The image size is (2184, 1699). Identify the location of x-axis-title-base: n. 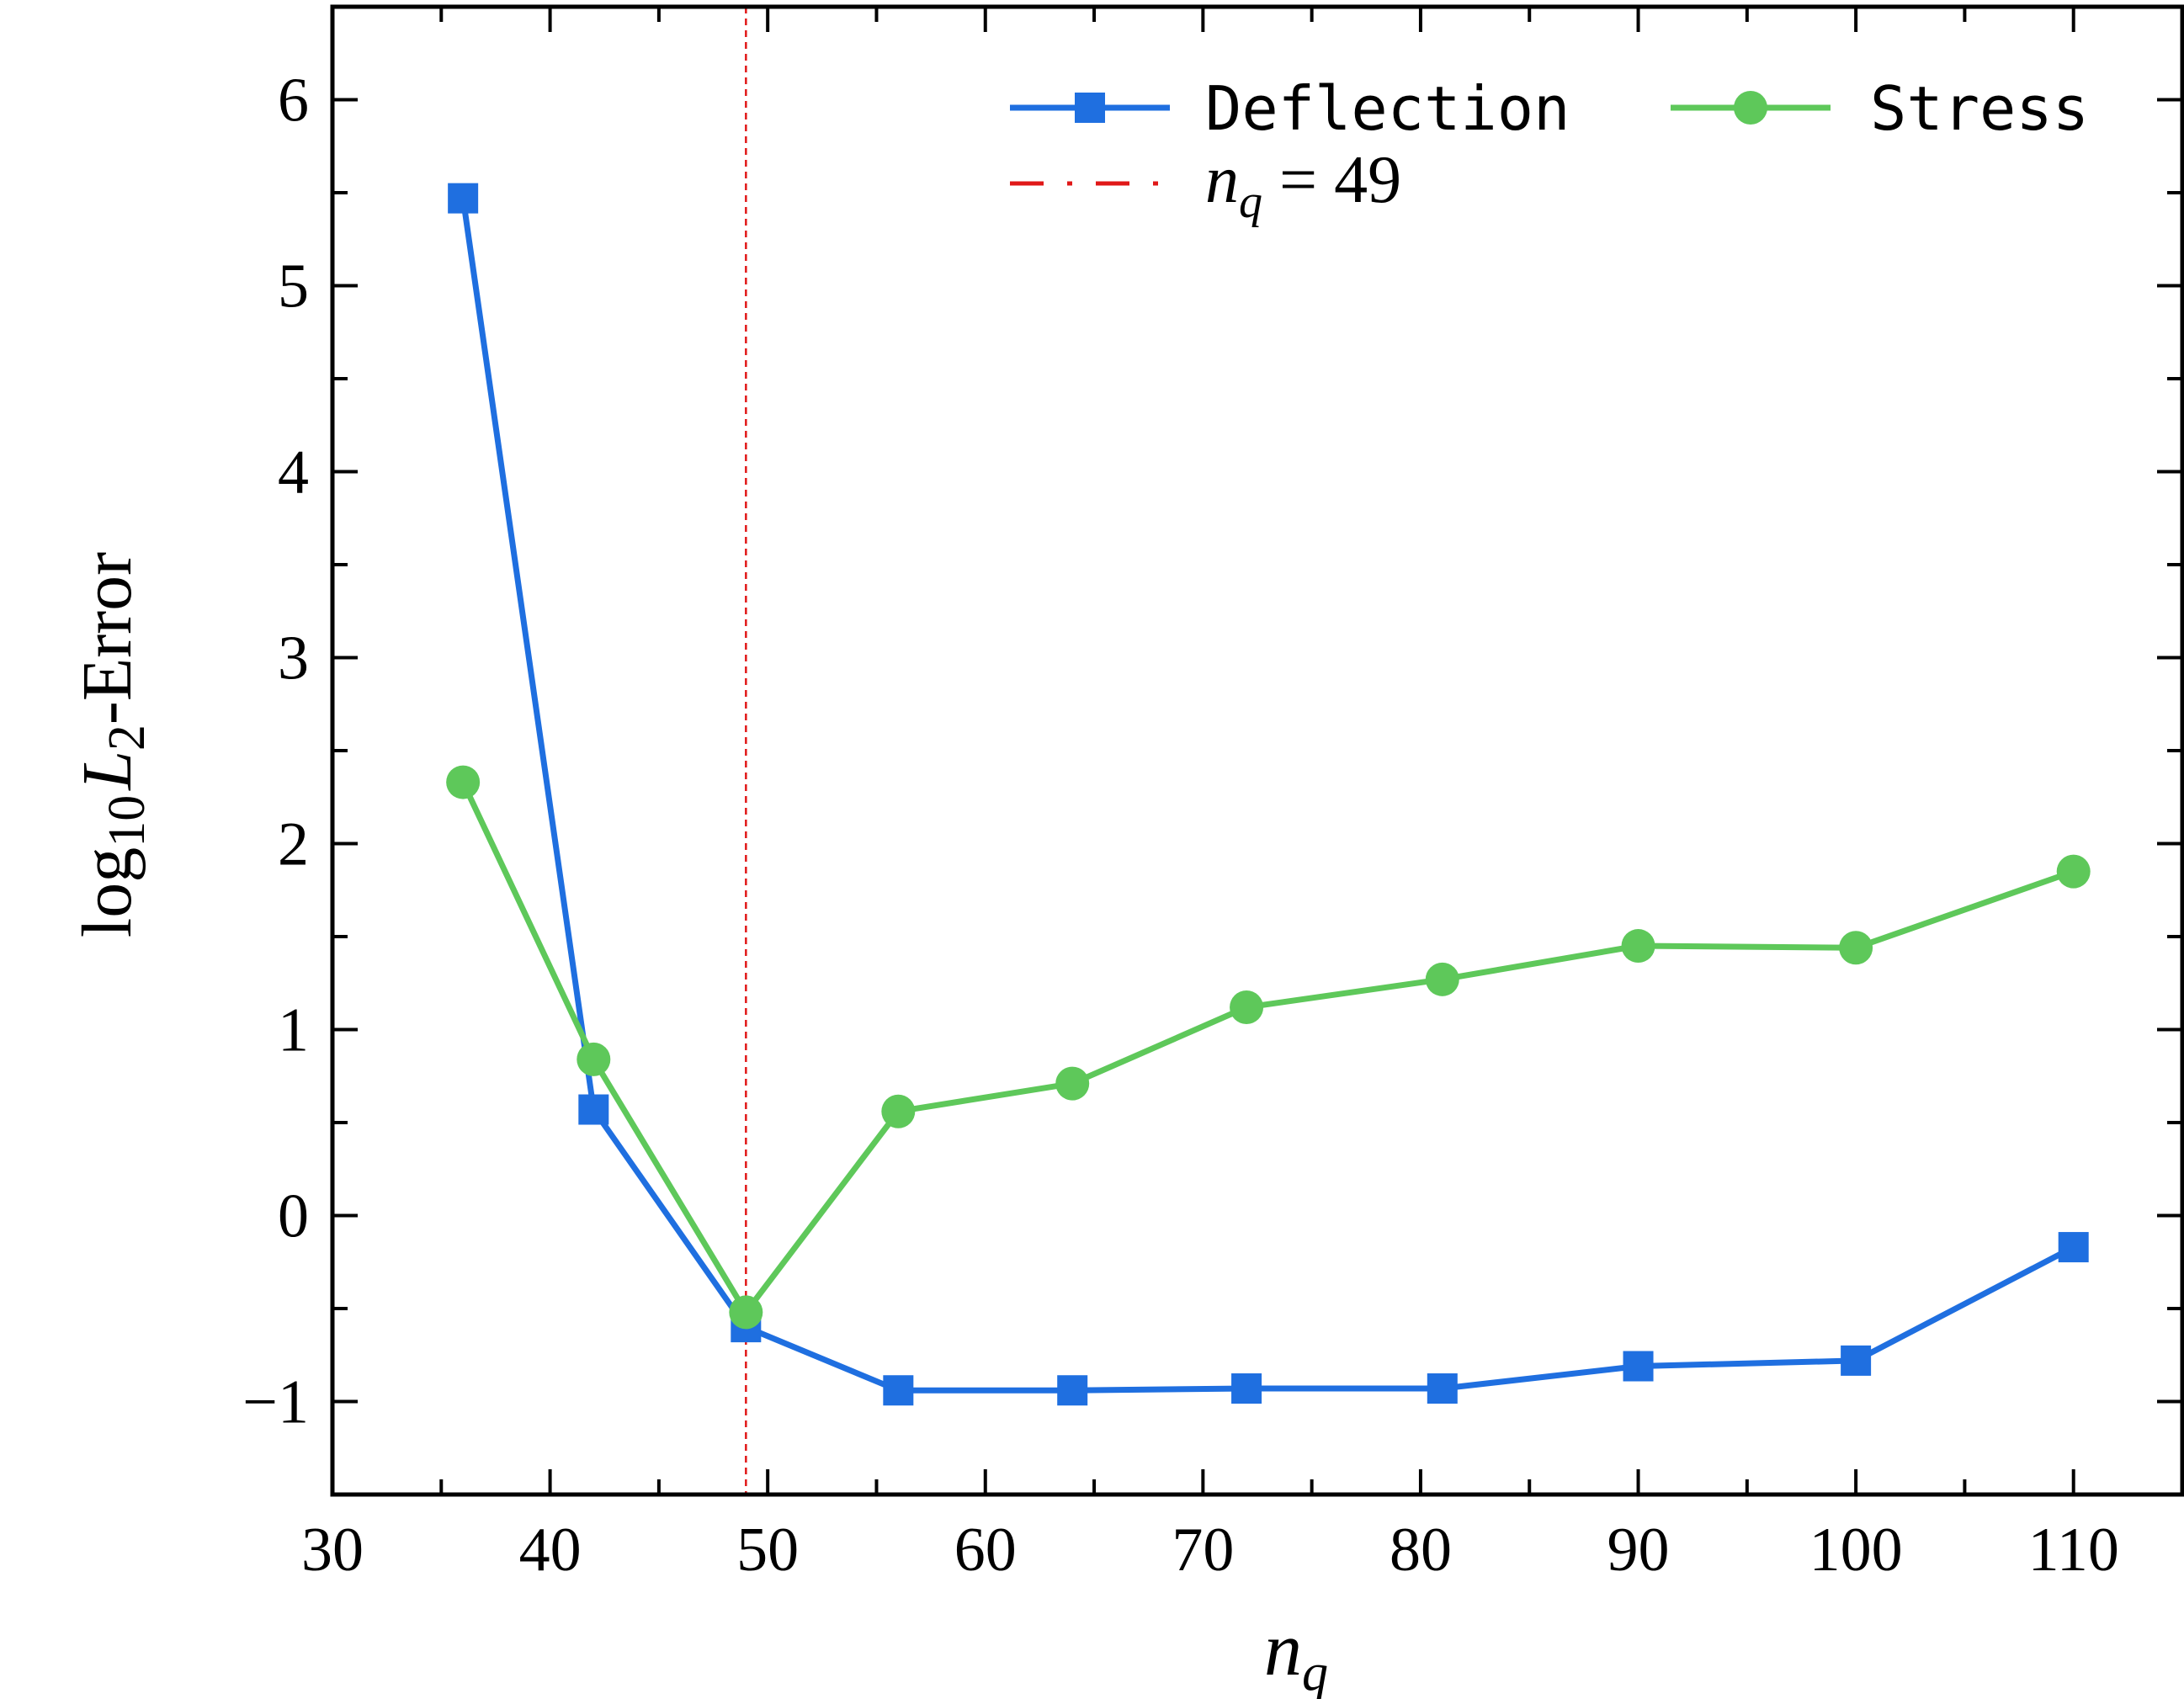
(1283, 1650).